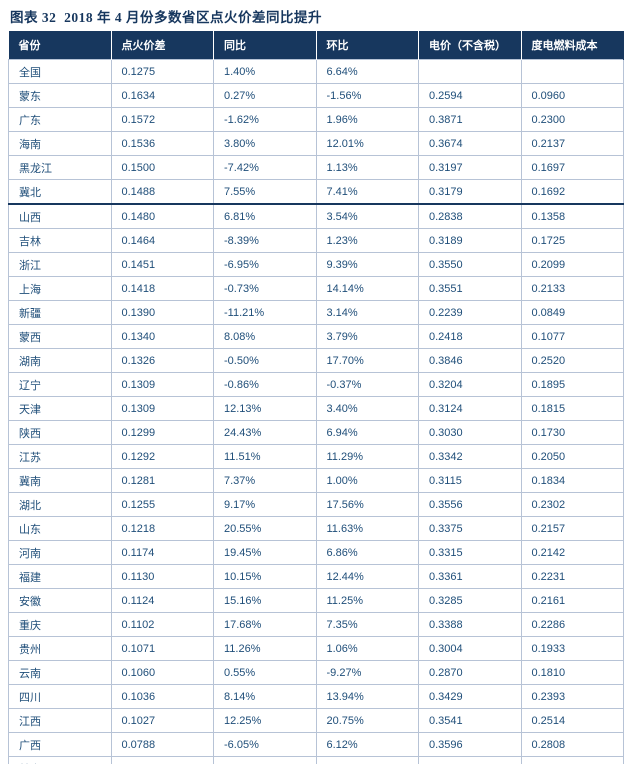 This screenshot has height=764, width=631. I want to click on cell-spread: 0.0788, so click(162, 744).